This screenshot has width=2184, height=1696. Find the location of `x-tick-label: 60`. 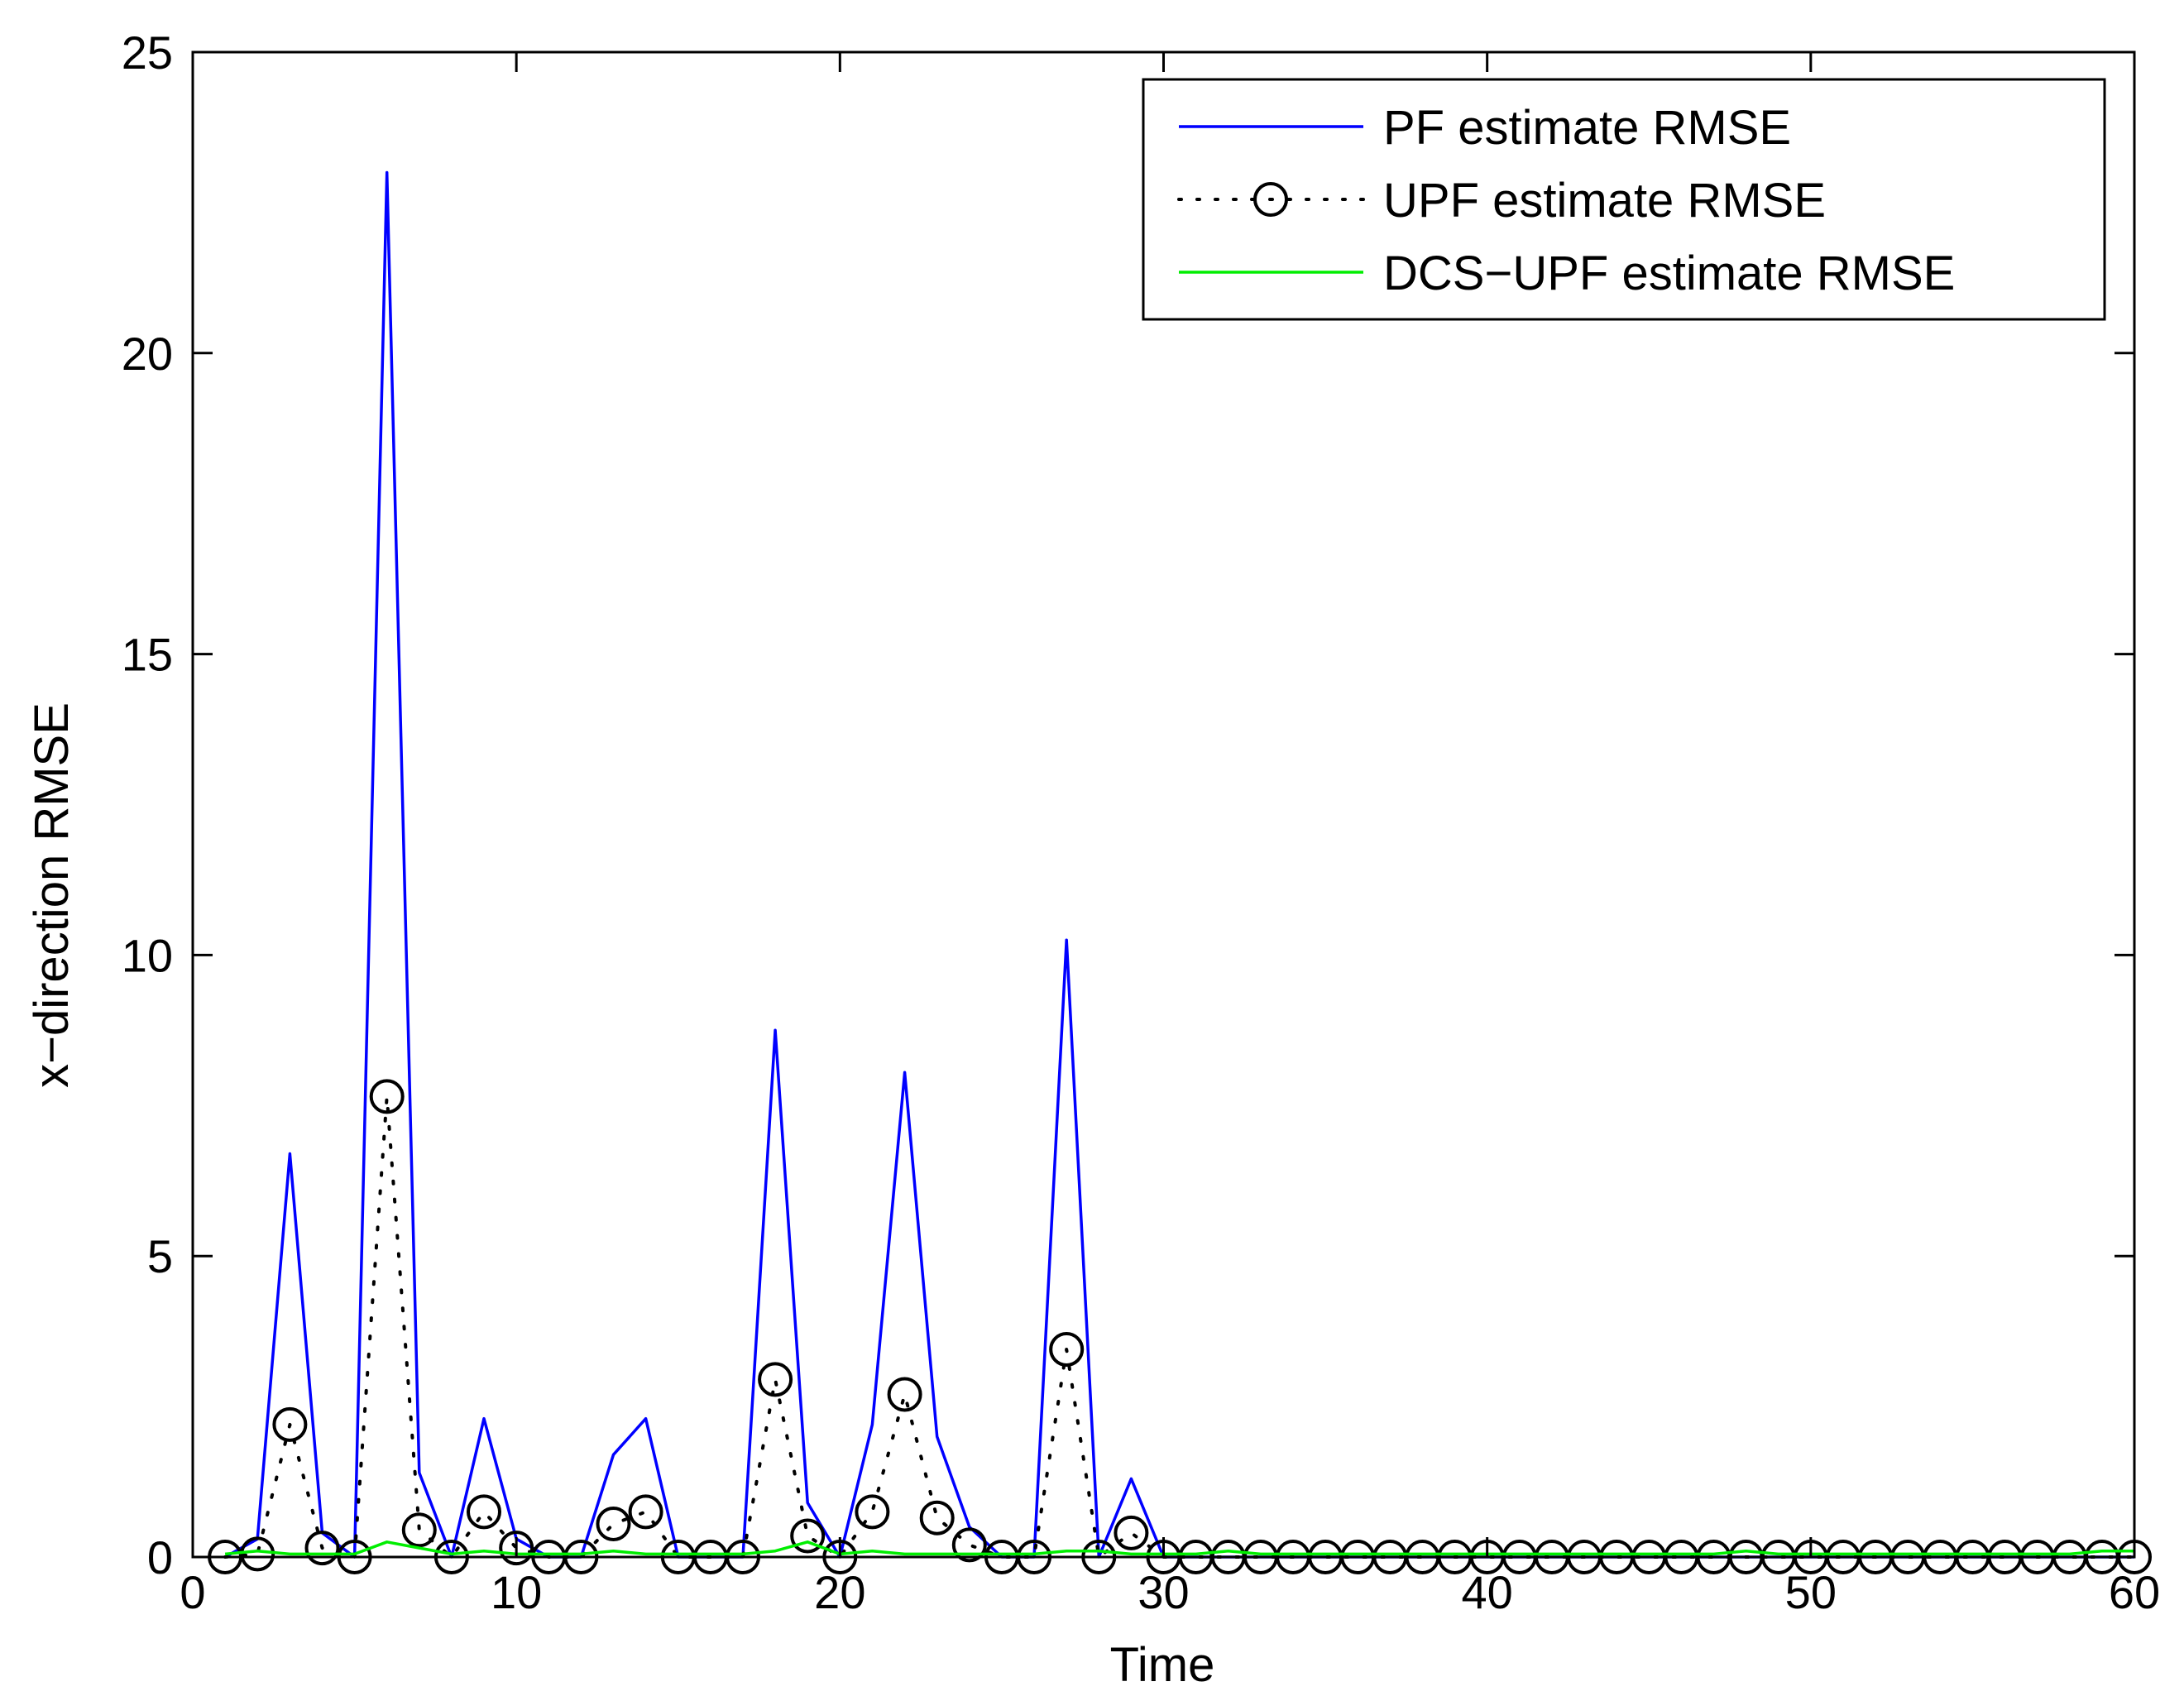

x-tick-label: 60 is located at coordinates (2134, 1592).